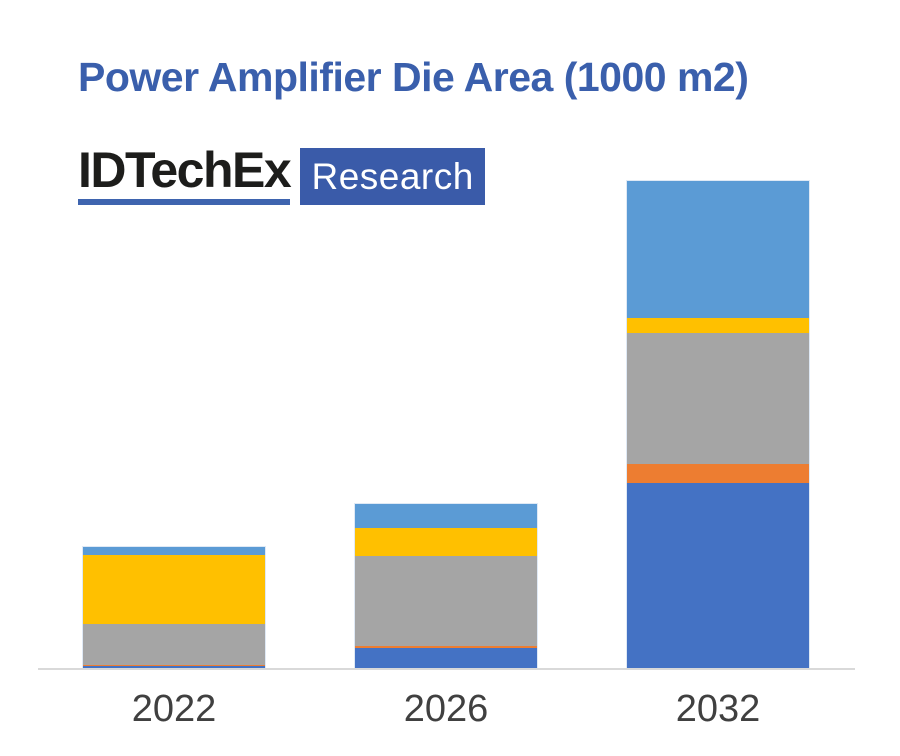 This screenshot has width=900, height=756. I want to click on stacked-bar-2026, so click(446, 586).